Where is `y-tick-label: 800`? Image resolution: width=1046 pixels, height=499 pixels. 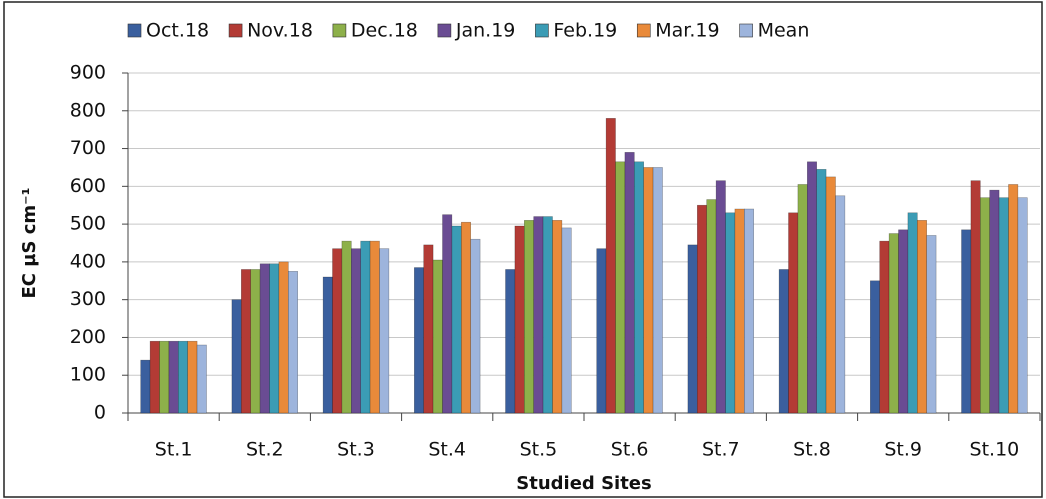 y-tick-label: 800 is located at coordinates (88, 110).